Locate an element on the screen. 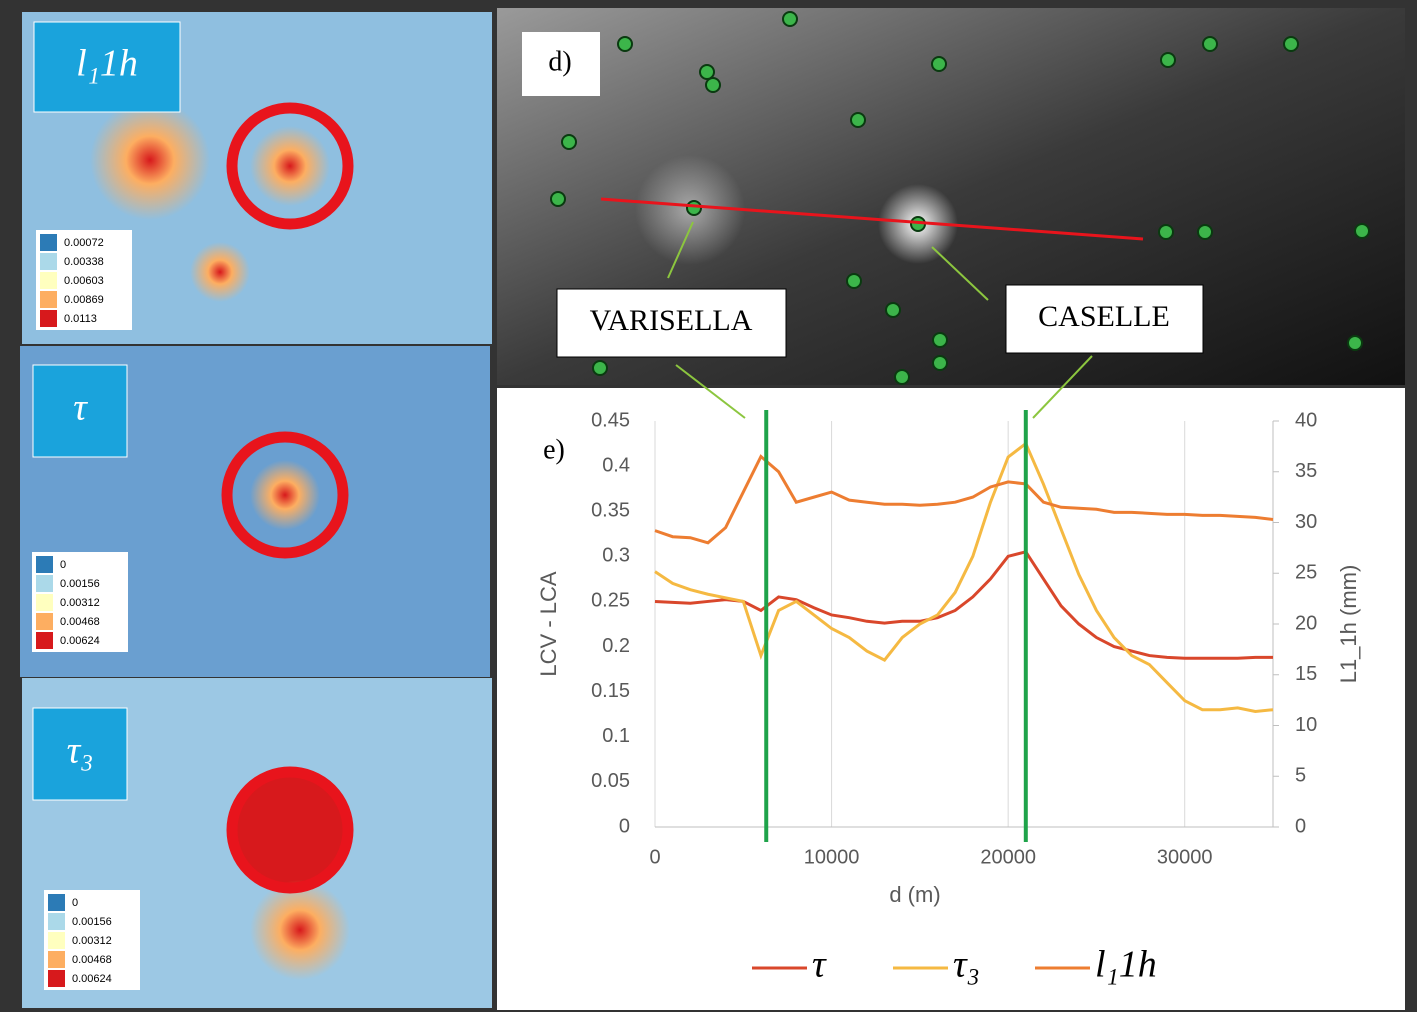  y-tick-label: 0.45 is located at coordinates (610, 420).